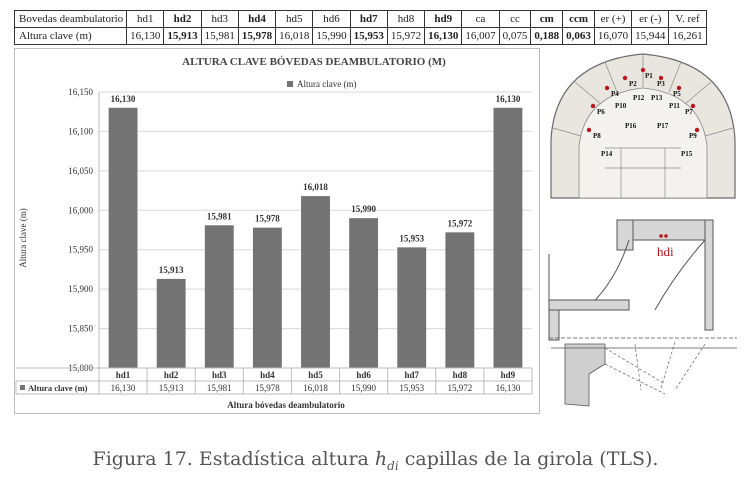 This screenshot has width=751, height=483. Describe the element at coordinates (286, 405) in the screenshot. I see `x-axis-label: Altura bóvedas deambulatorio` at that location.